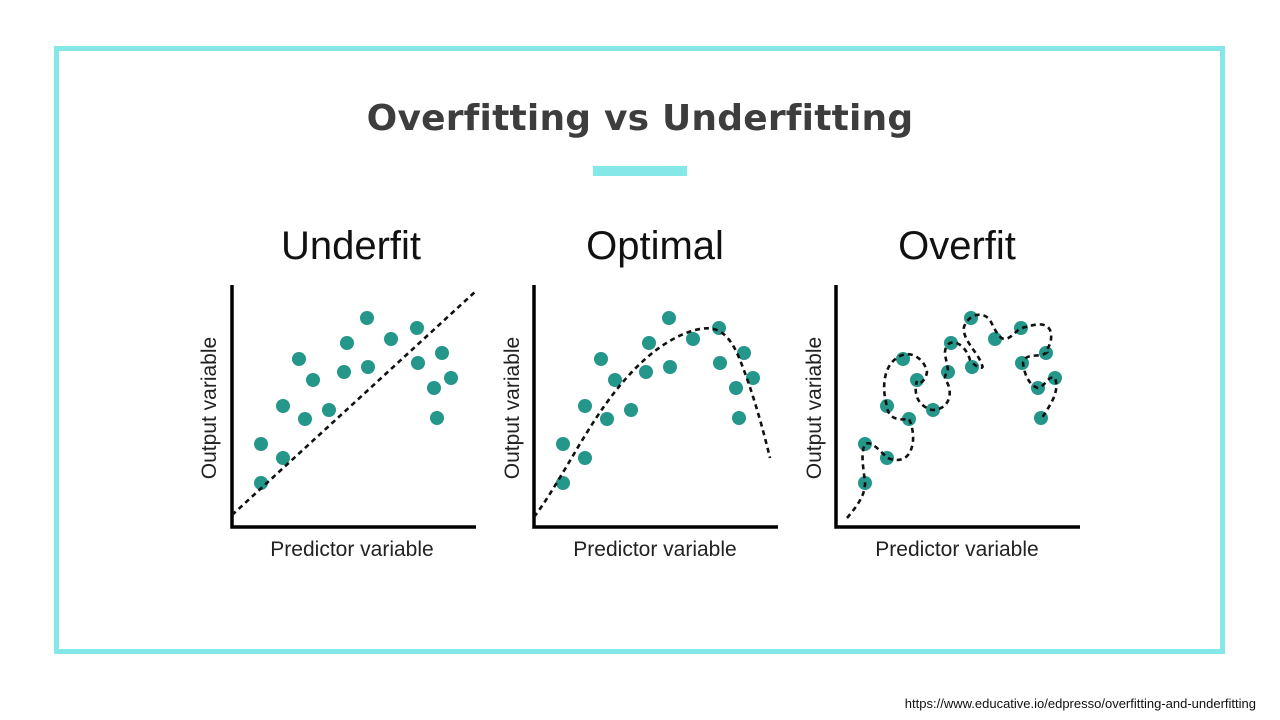 The image size is (1280, 720). What do you see at coordinates (655, 246) in the screenshot?
I see `panel-title-optimal: Optimal` at bounding box center [655, 246].